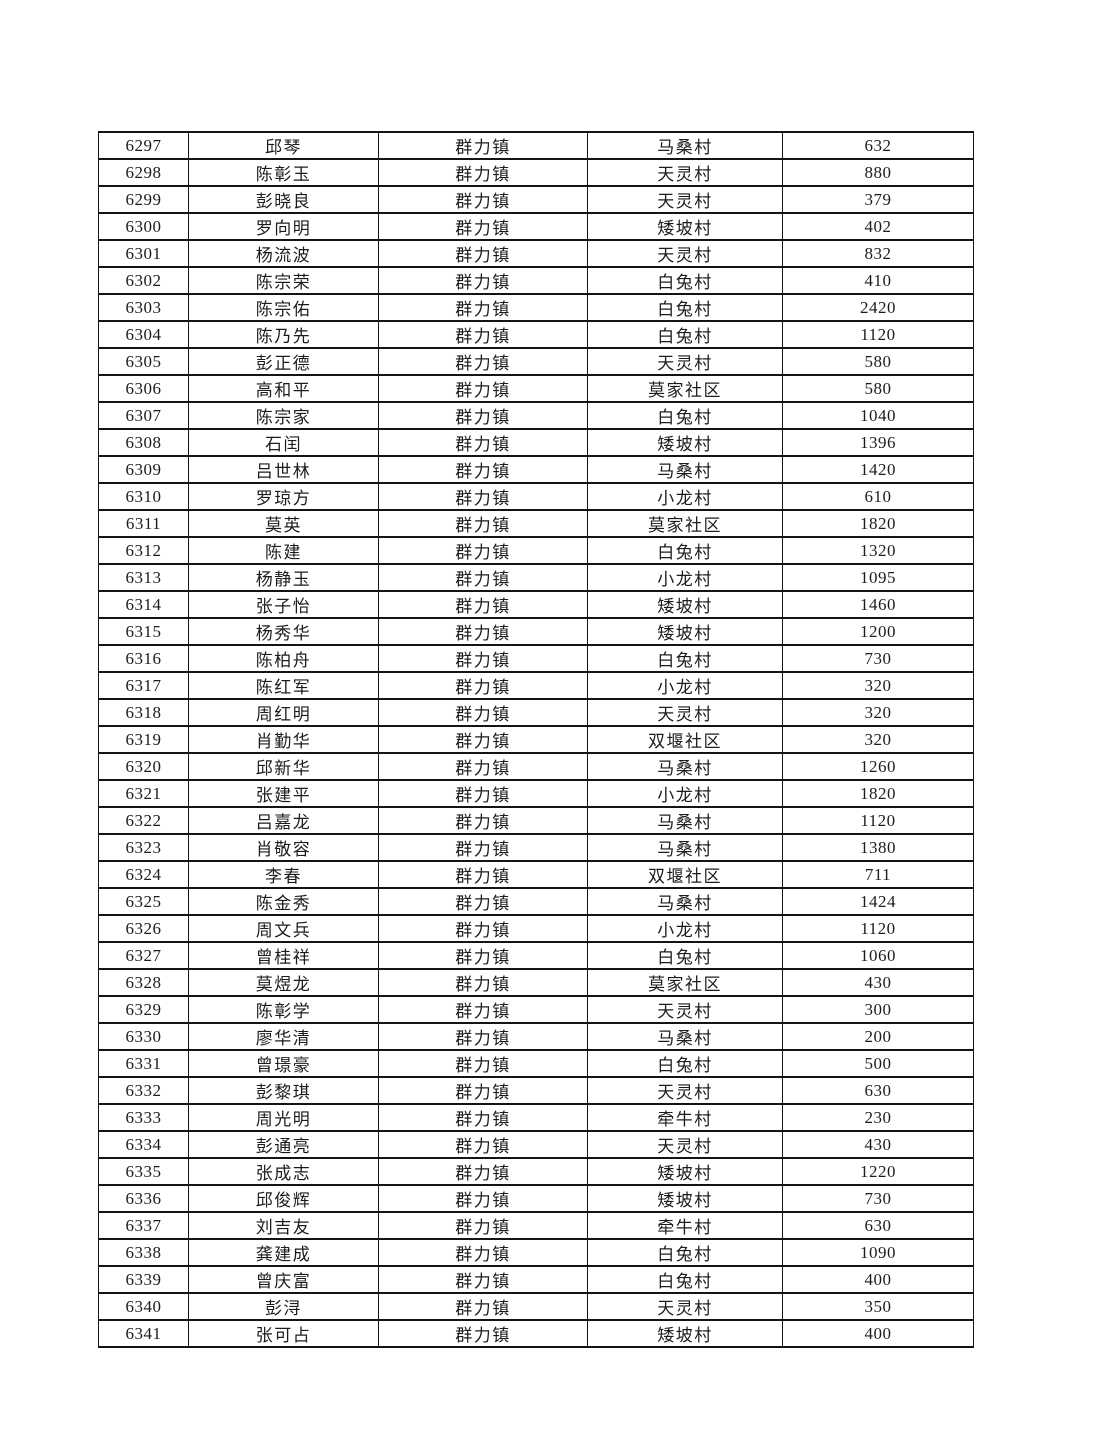 The height and width of the screenshot is (1429, 1105). Describe the element at coordinates (143, 1009) in the screenshot. I see `cell-id: 6329` at that location.